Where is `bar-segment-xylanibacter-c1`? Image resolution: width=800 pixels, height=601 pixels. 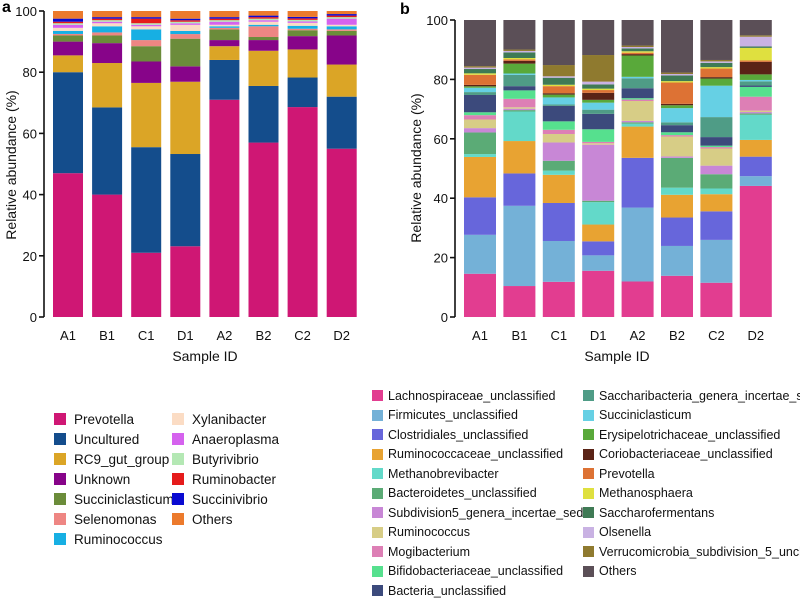 bar-segment-xylanibacter-c1 is located at coordinates (146, 28).